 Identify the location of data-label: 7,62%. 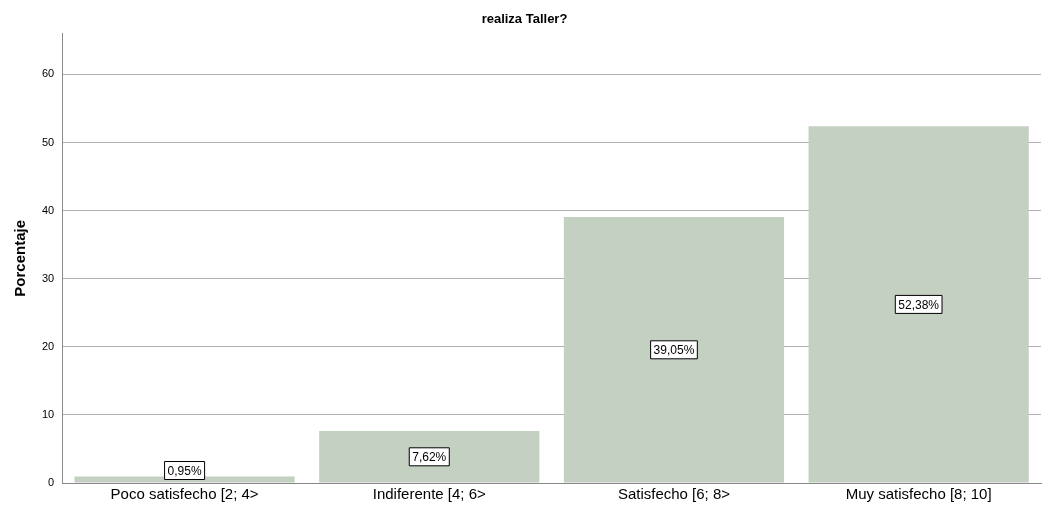
(429, 457).